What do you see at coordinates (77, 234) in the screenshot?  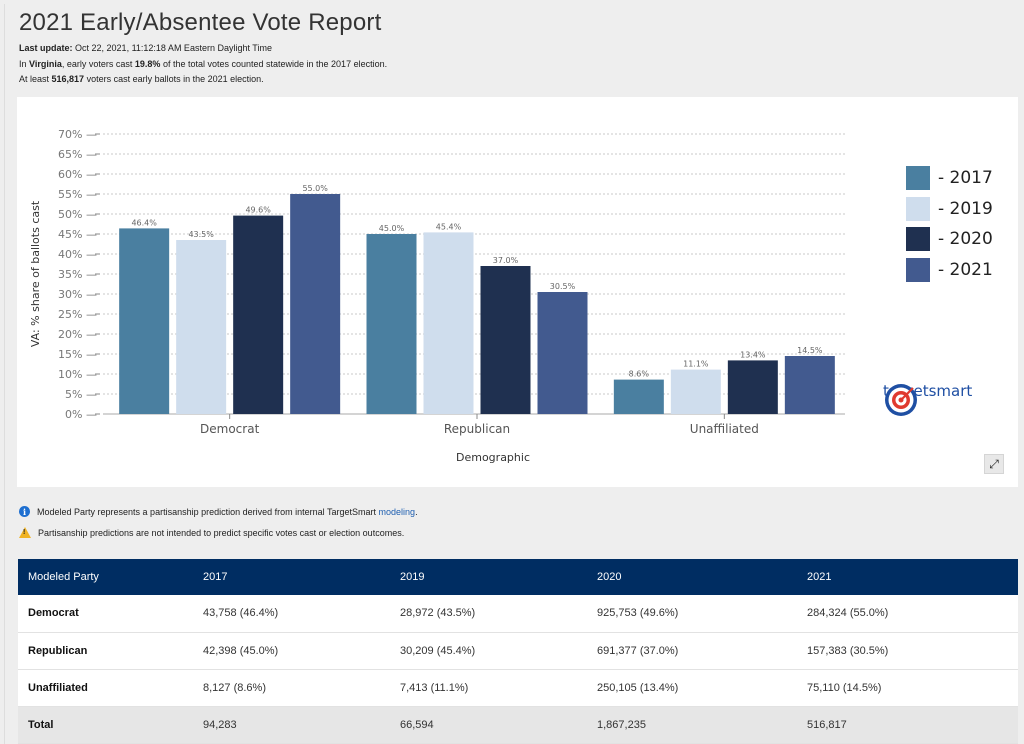 I see `y-tick-label: 45% —` at bounding box center [77, 234].